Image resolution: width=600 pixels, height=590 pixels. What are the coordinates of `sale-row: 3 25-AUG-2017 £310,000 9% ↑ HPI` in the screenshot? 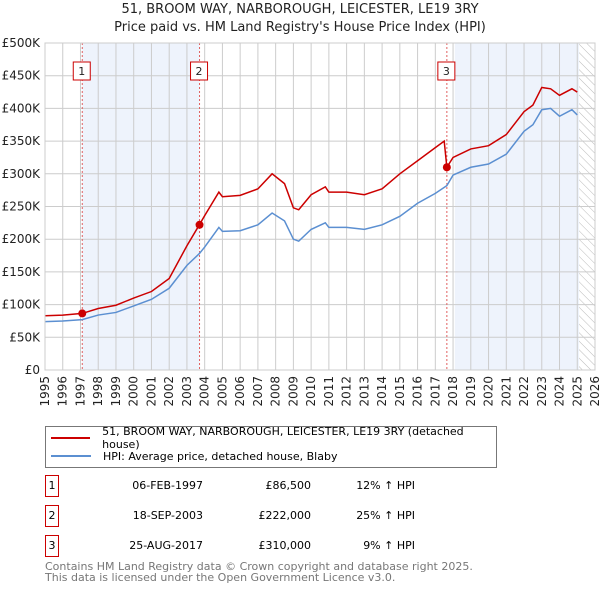 It's located at (245, 546).